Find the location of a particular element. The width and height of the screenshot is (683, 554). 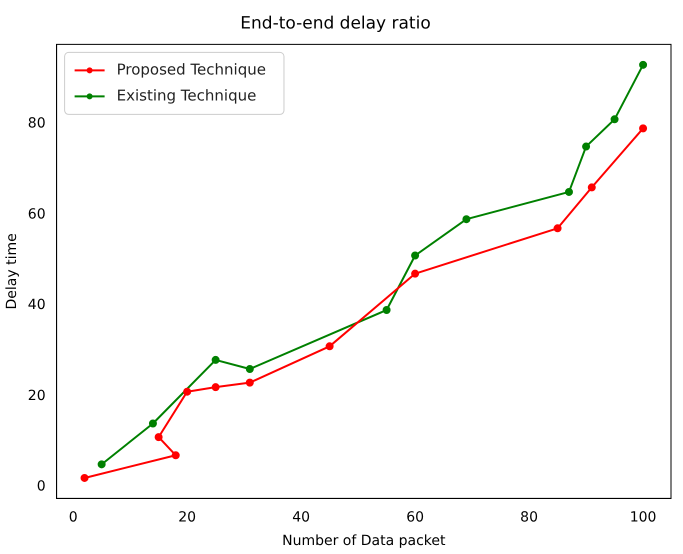

y-tick-label: 60 is located at coordinates (37, 214).